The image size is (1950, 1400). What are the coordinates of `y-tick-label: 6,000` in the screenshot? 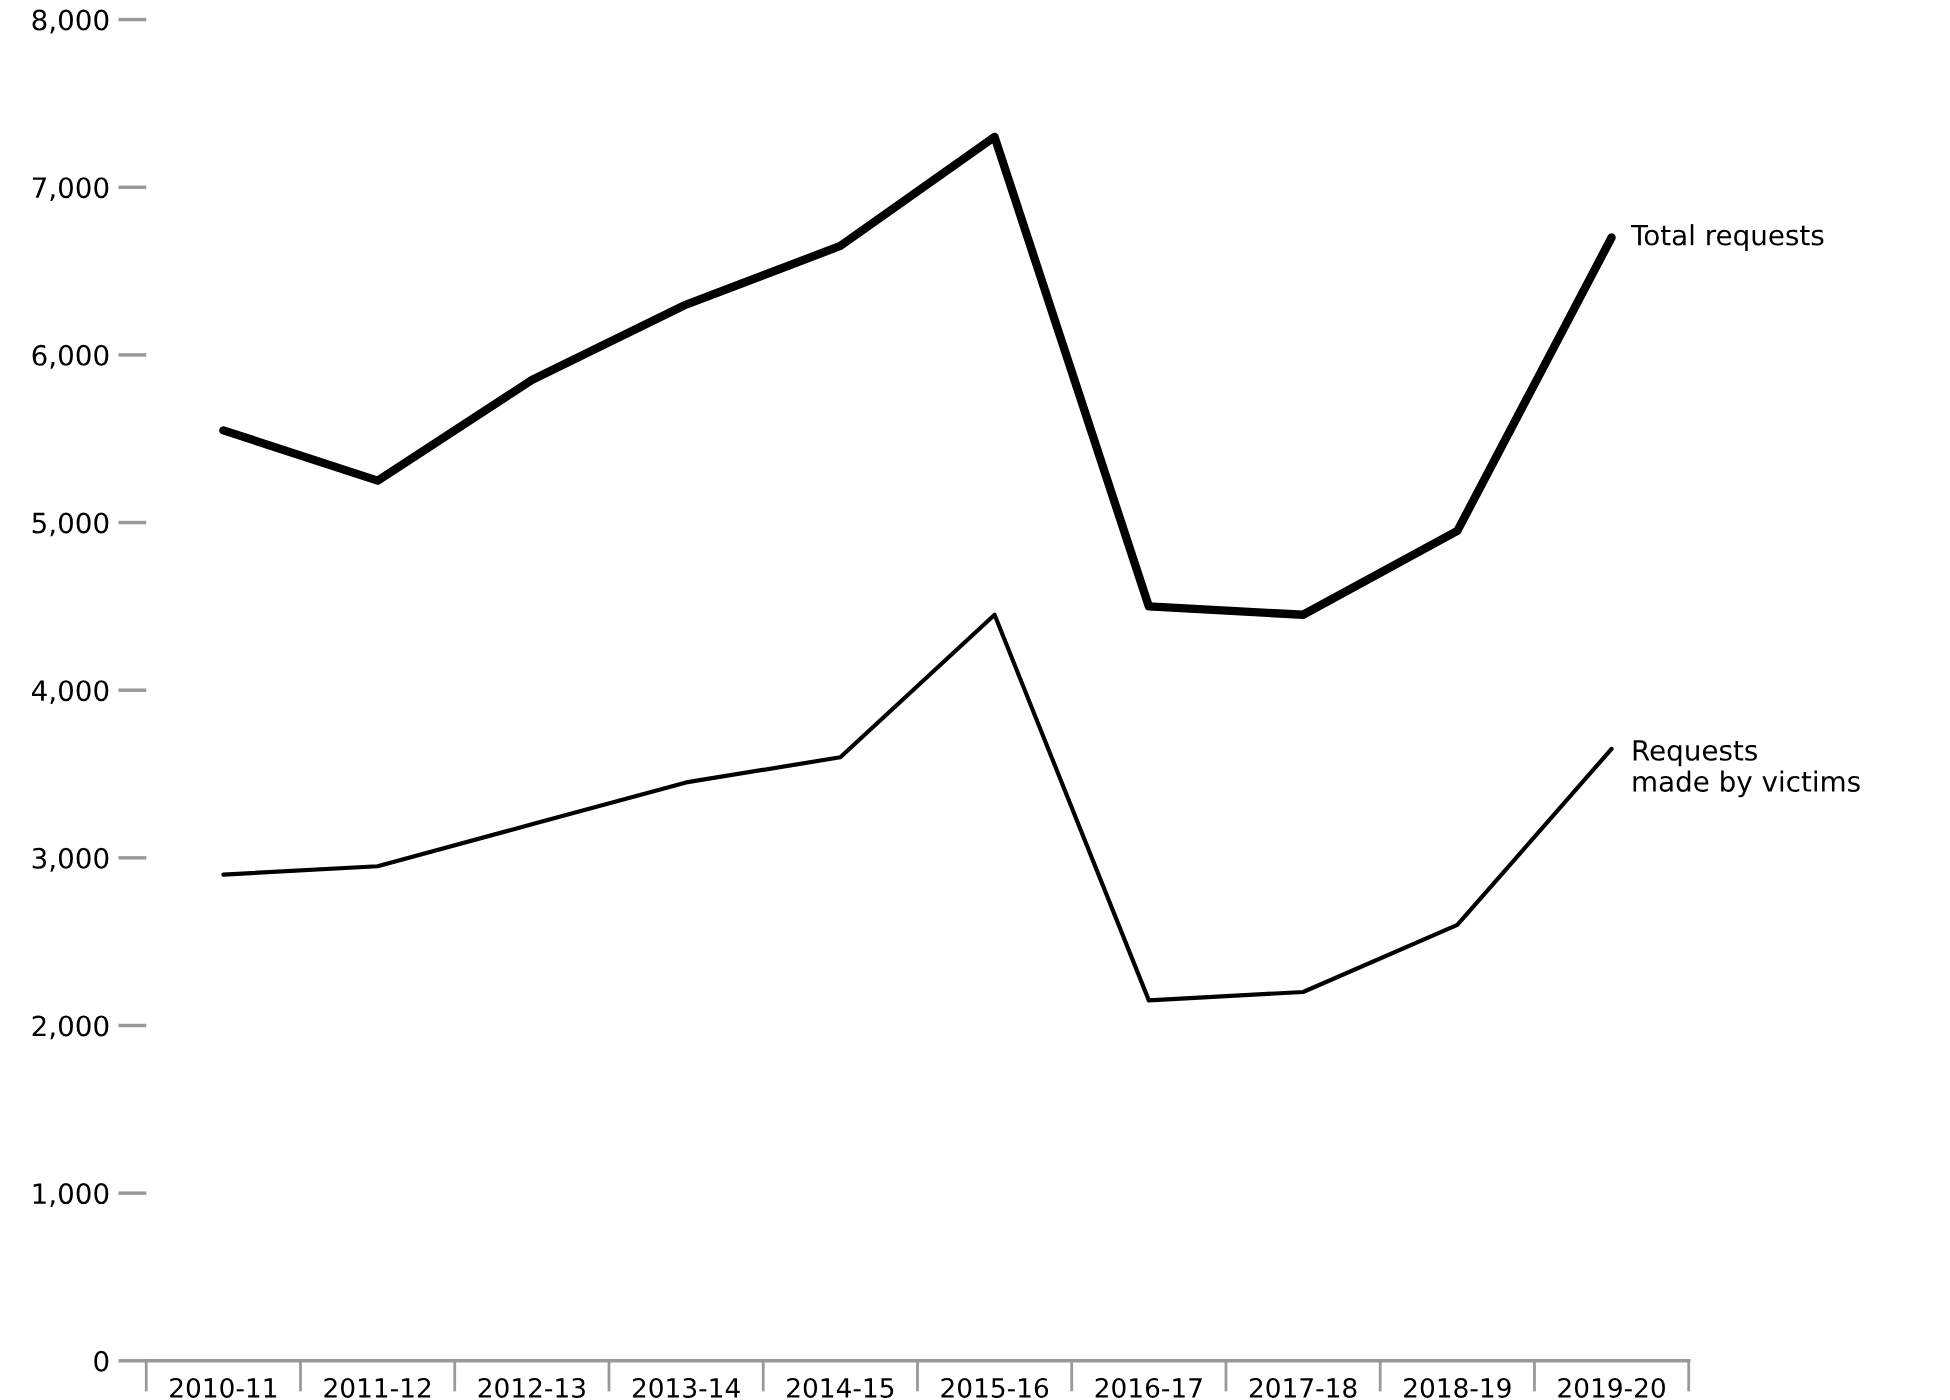 It's located at (70, 356).